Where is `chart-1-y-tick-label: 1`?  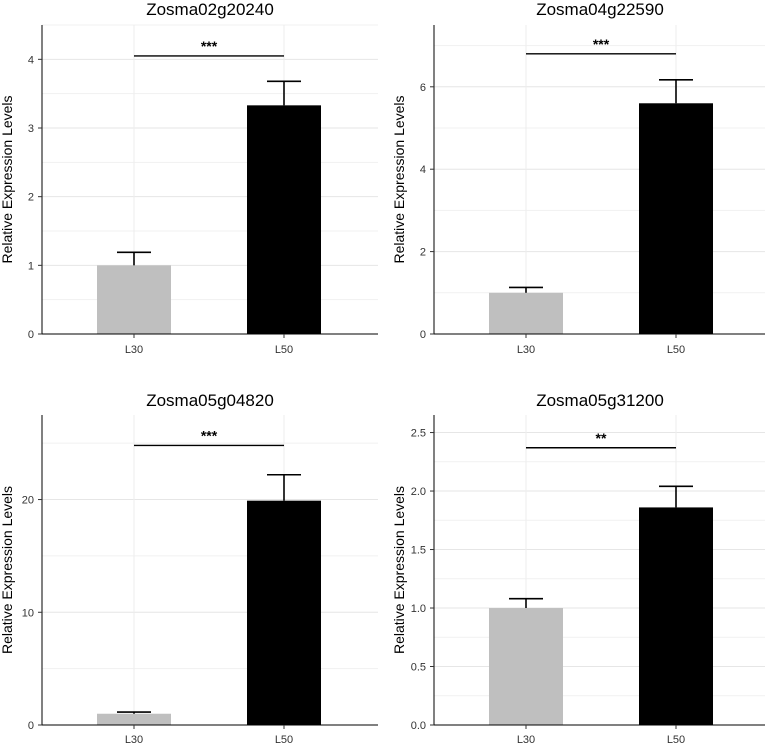 chart-1-y-tick-label: 1 is located at coordinates (31, 266).